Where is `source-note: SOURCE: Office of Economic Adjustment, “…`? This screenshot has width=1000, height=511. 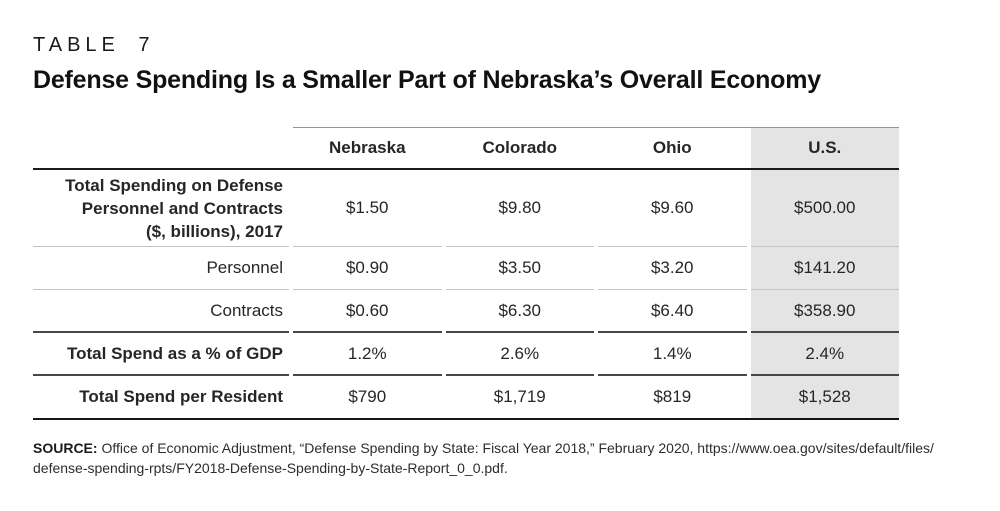
source-note: SOURCE: Office of Economic Adjustment, “… is located at coordinates (504, 458).